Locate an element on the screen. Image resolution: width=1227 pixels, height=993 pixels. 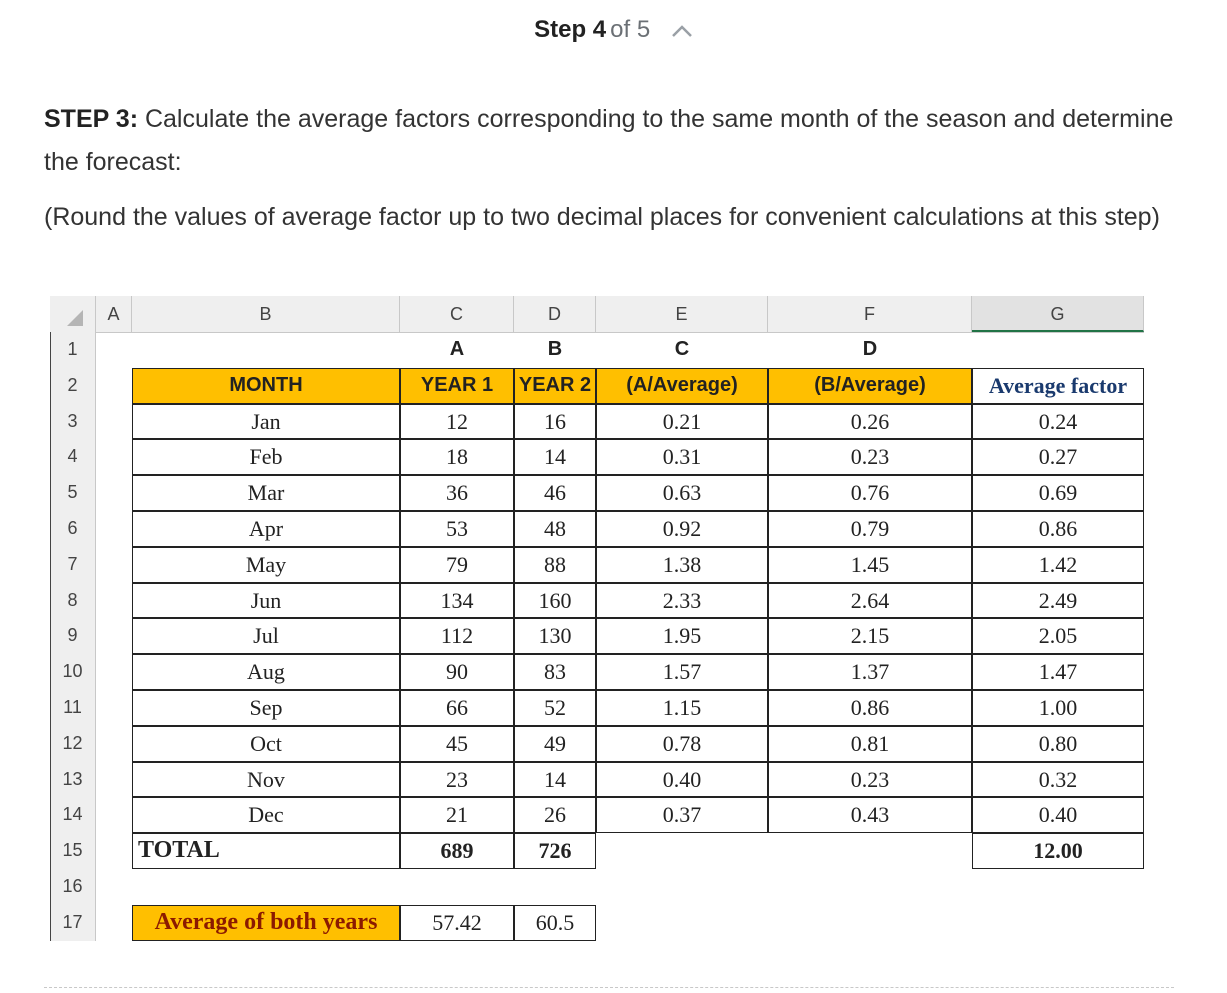
cell-b-6: Apr is located at coordinates (266, 528).